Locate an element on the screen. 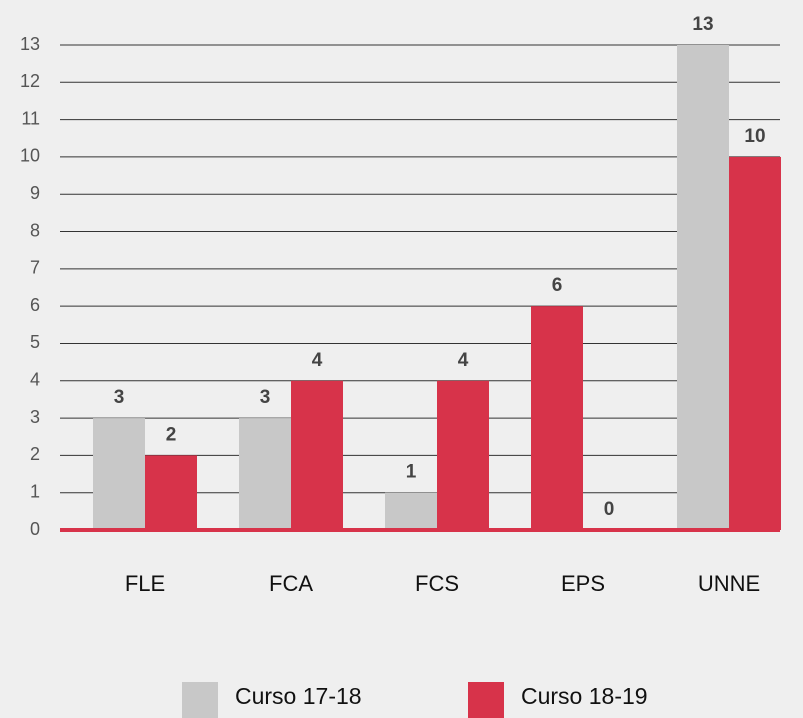 Image resolution: width=803 pixels, height=718 pixels. legend-label: Curso 17-18 is located at coordinates (298, 696).